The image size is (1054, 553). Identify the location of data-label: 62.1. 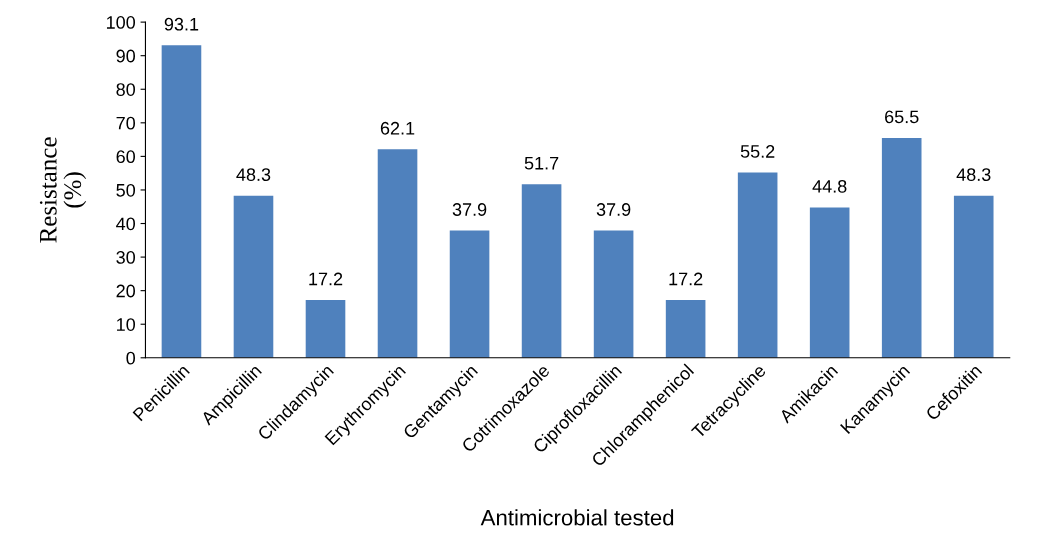
(397, 128).